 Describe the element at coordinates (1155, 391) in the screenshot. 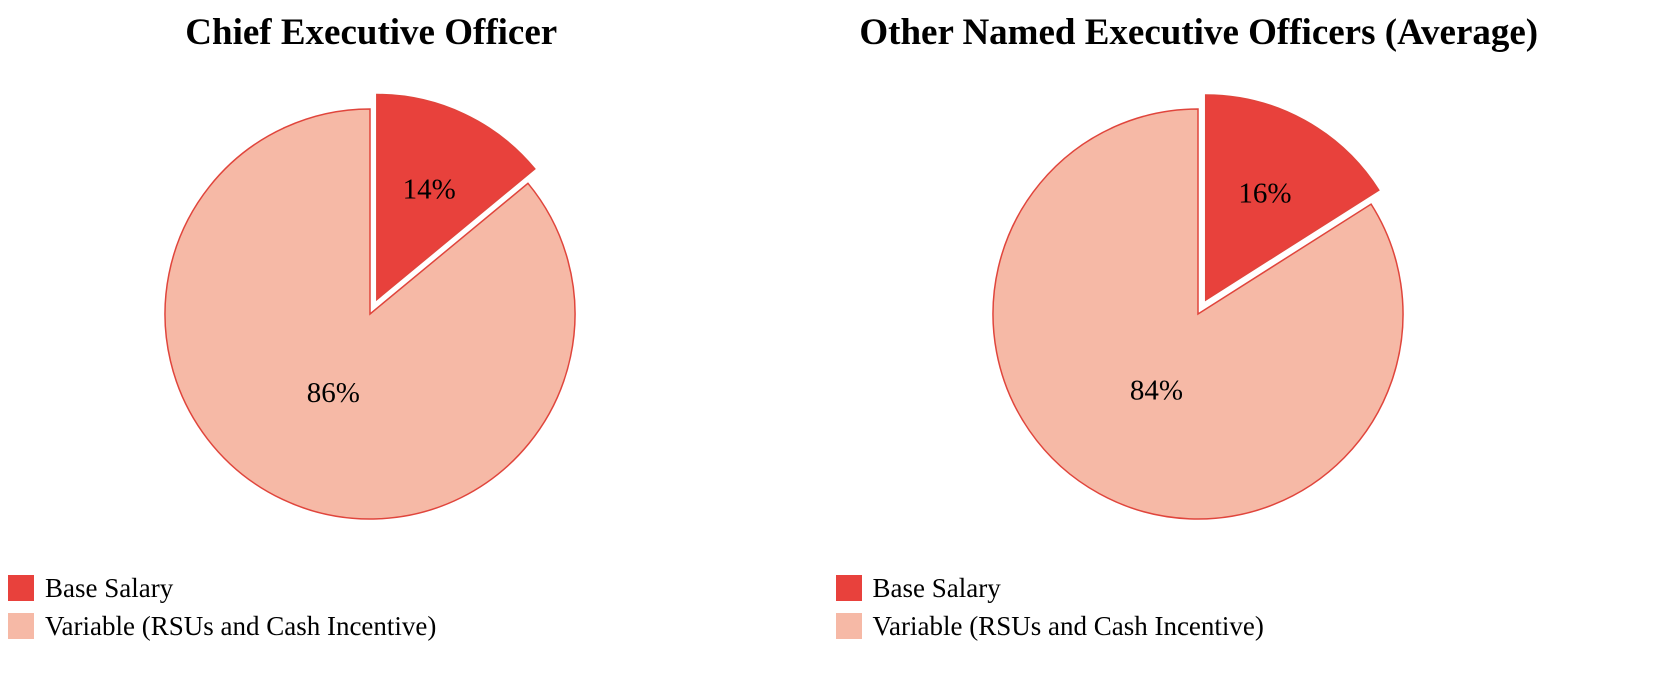

I see `pie-data-label: 84%` at that location.